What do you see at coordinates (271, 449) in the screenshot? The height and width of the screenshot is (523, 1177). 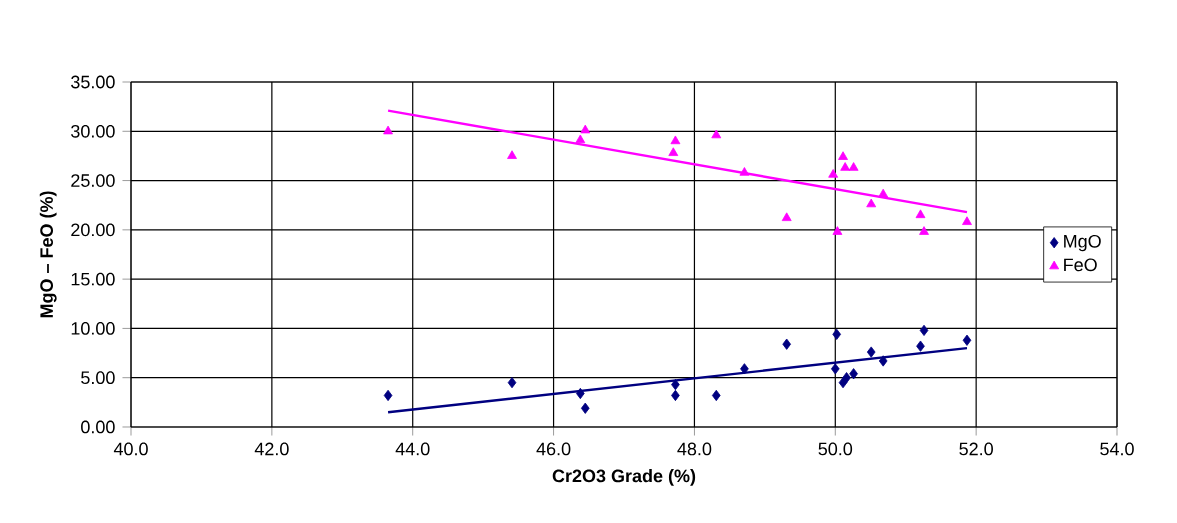 I see `x-tick-label: 42.0` at bounding box center [271, 449].